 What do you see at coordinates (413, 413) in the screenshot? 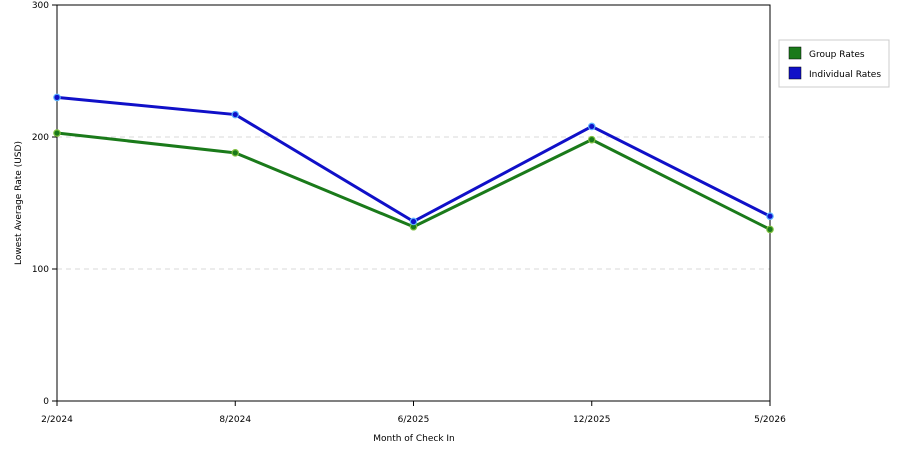
I see `x-axis-ticks: 2/2024 8/2024 6/2025 12/2025 5/2026` at bounding box center [413, 413].